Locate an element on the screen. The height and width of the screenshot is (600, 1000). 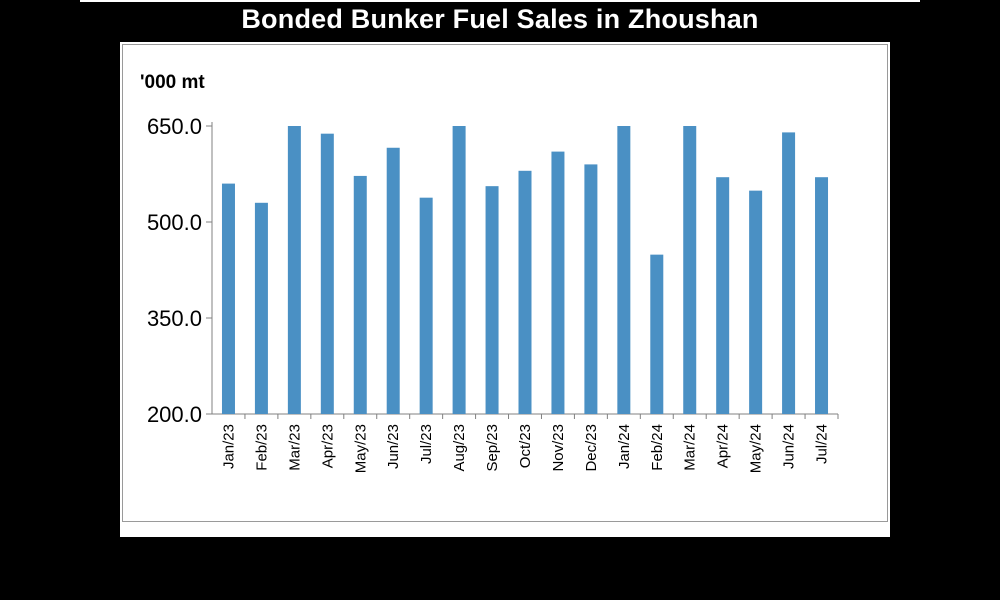
y-tick-label: 650.0 is located at coordinates (174, 126).